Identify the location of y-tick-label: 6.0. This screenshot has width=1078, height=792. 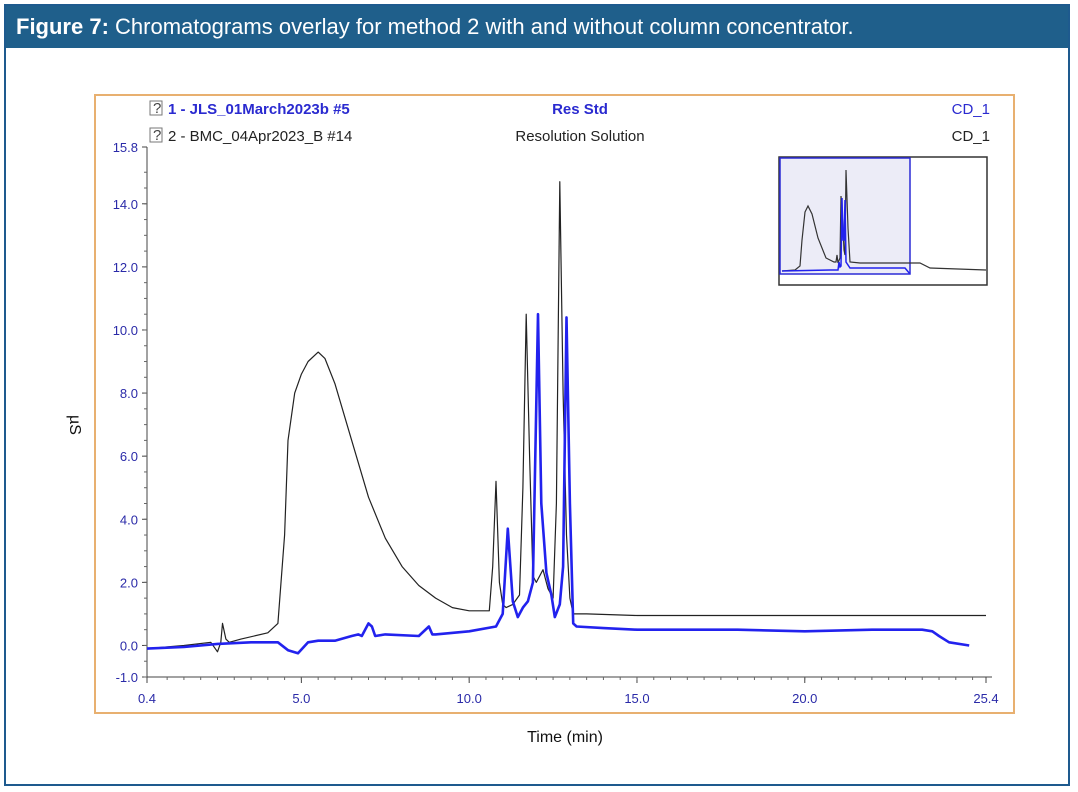
(129, 456).